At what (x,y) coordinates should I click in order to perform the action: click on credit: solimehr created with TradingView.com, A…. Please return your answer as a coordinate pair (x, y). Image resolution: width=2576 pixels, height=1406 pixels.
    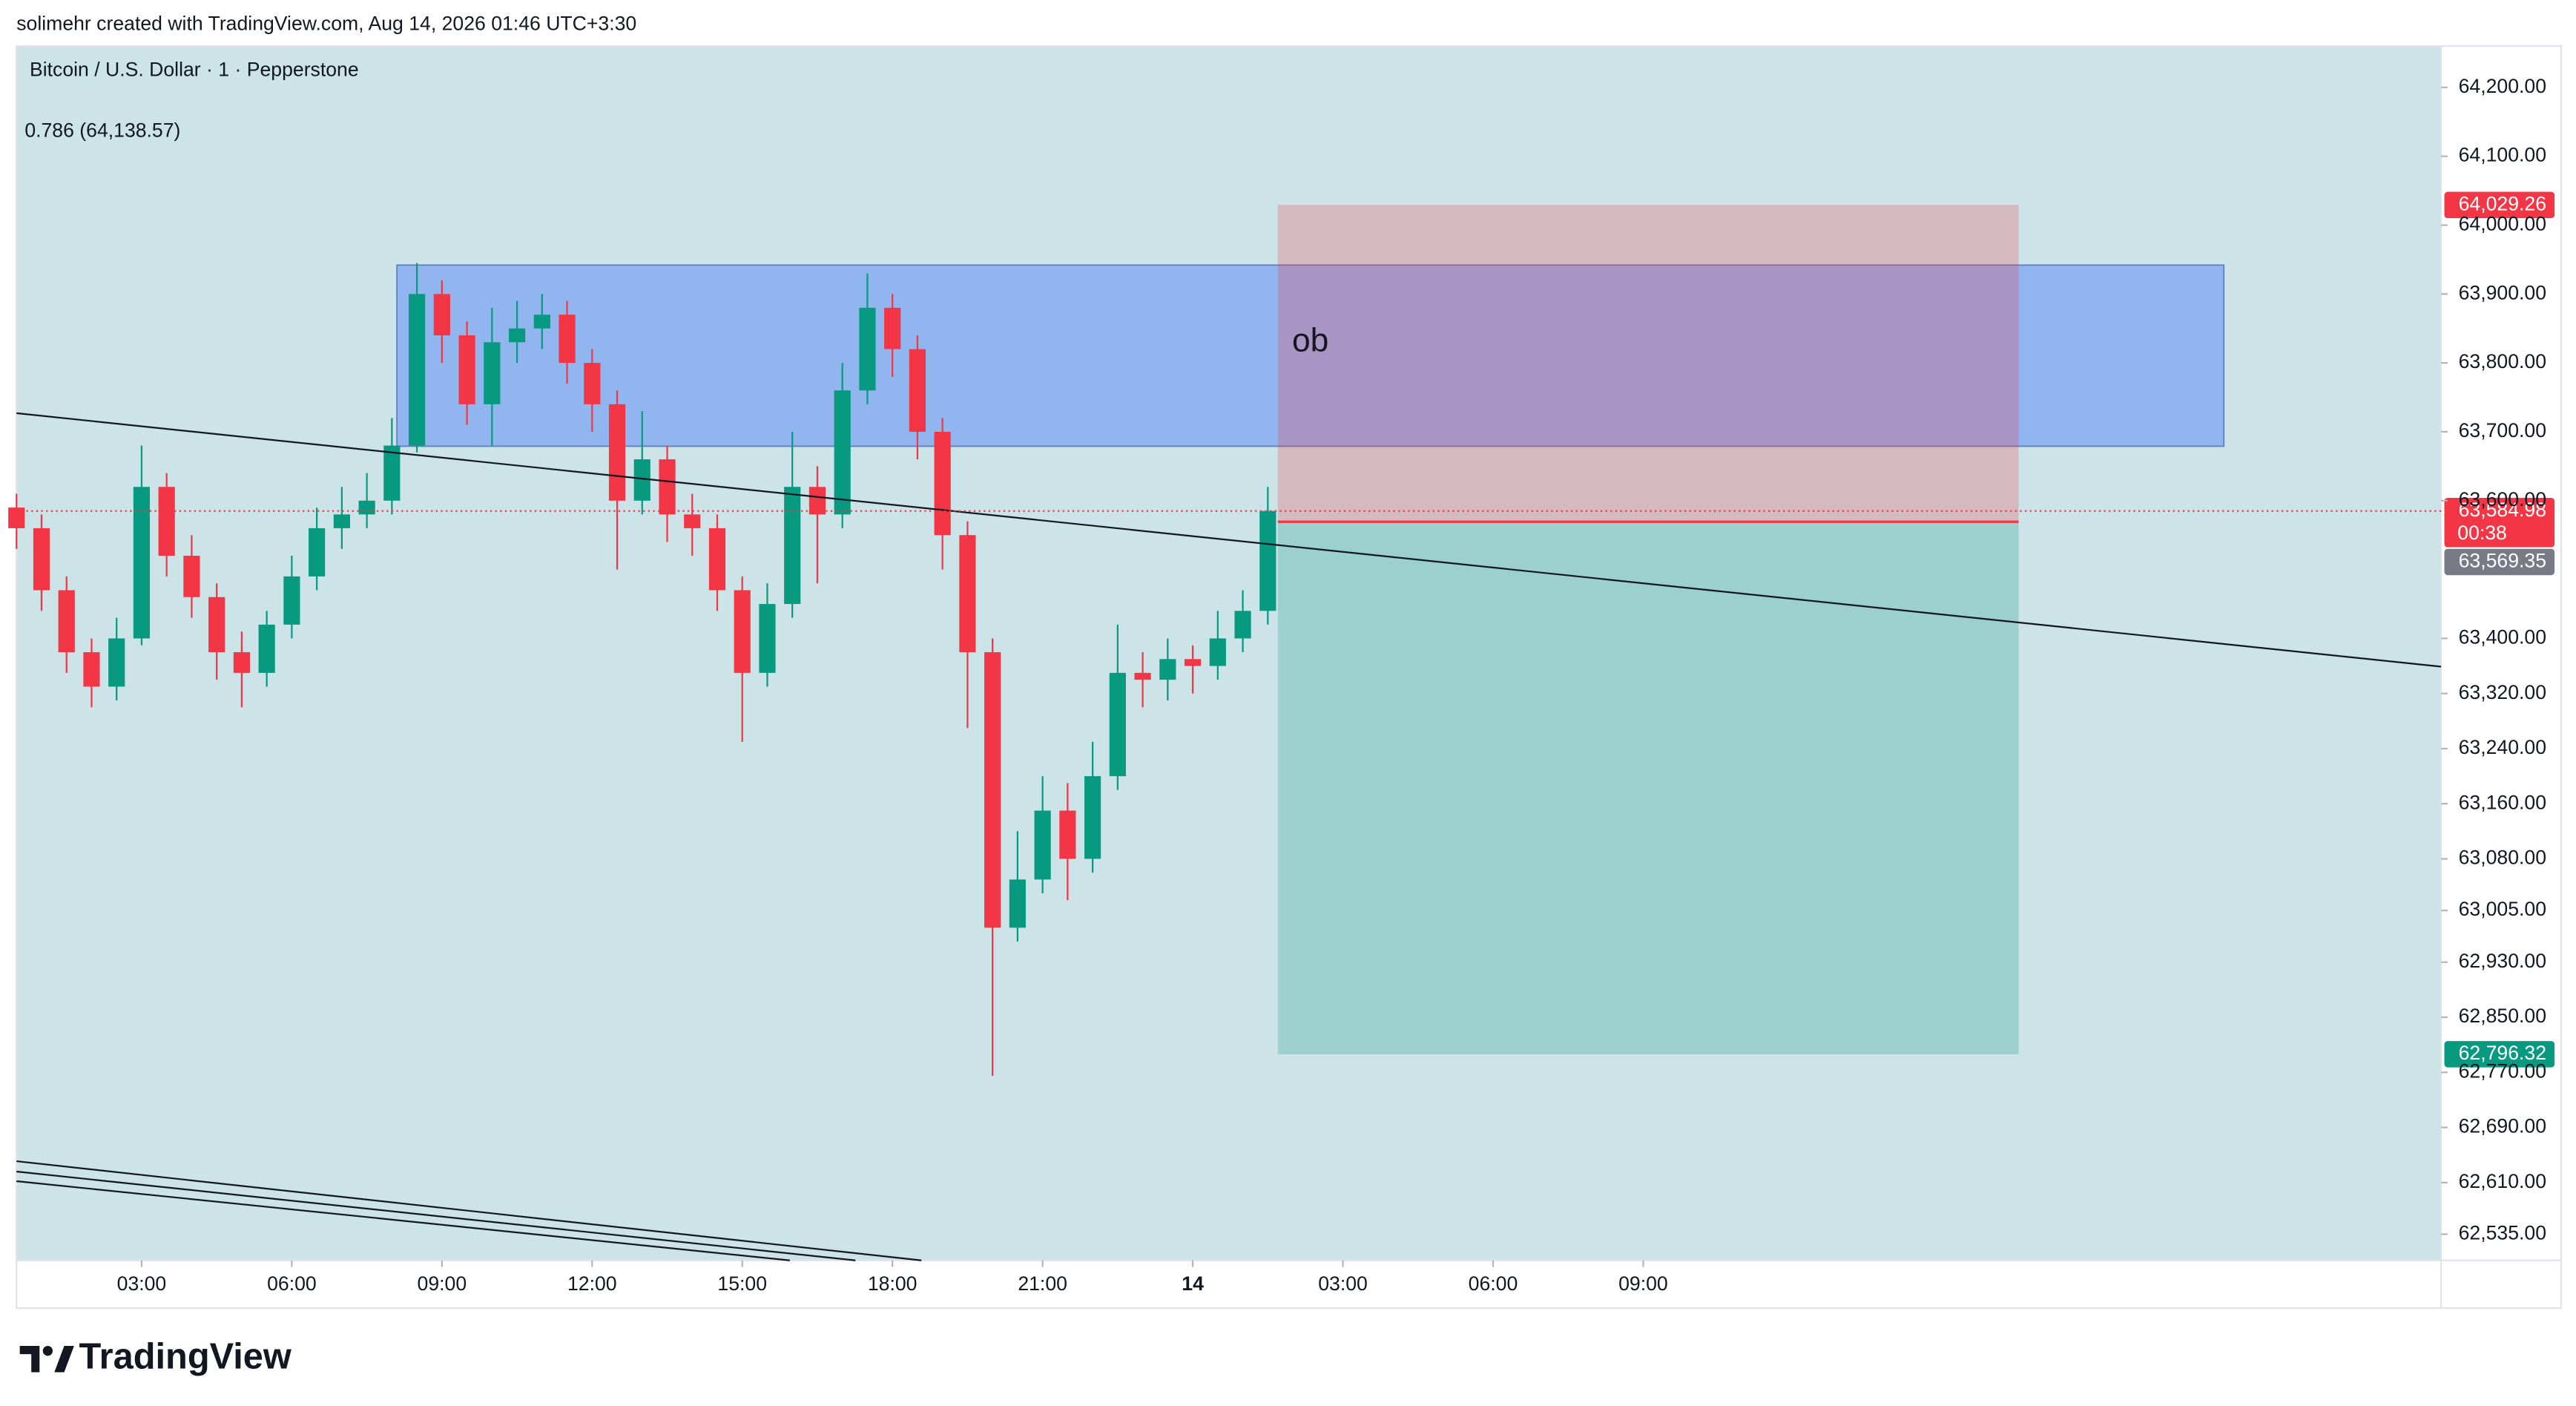
    Looking at the image, I should click on (326, 23).